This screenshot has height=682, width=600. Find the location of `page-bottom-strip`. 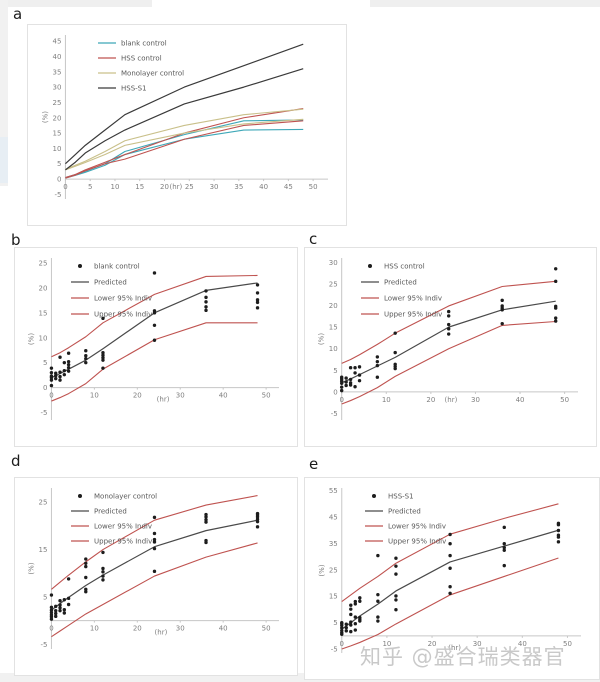

page-bottom-strip is located at coordinates (300, 677).